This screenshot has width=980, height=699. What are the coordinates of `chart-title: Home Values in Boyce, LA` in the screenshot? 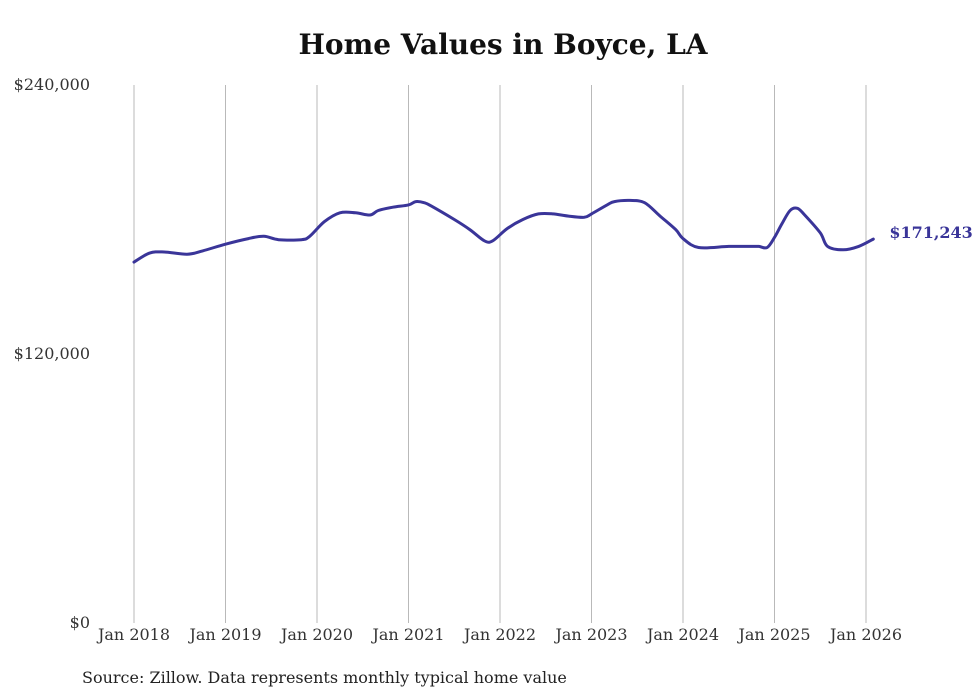 It's located at (503, 44).